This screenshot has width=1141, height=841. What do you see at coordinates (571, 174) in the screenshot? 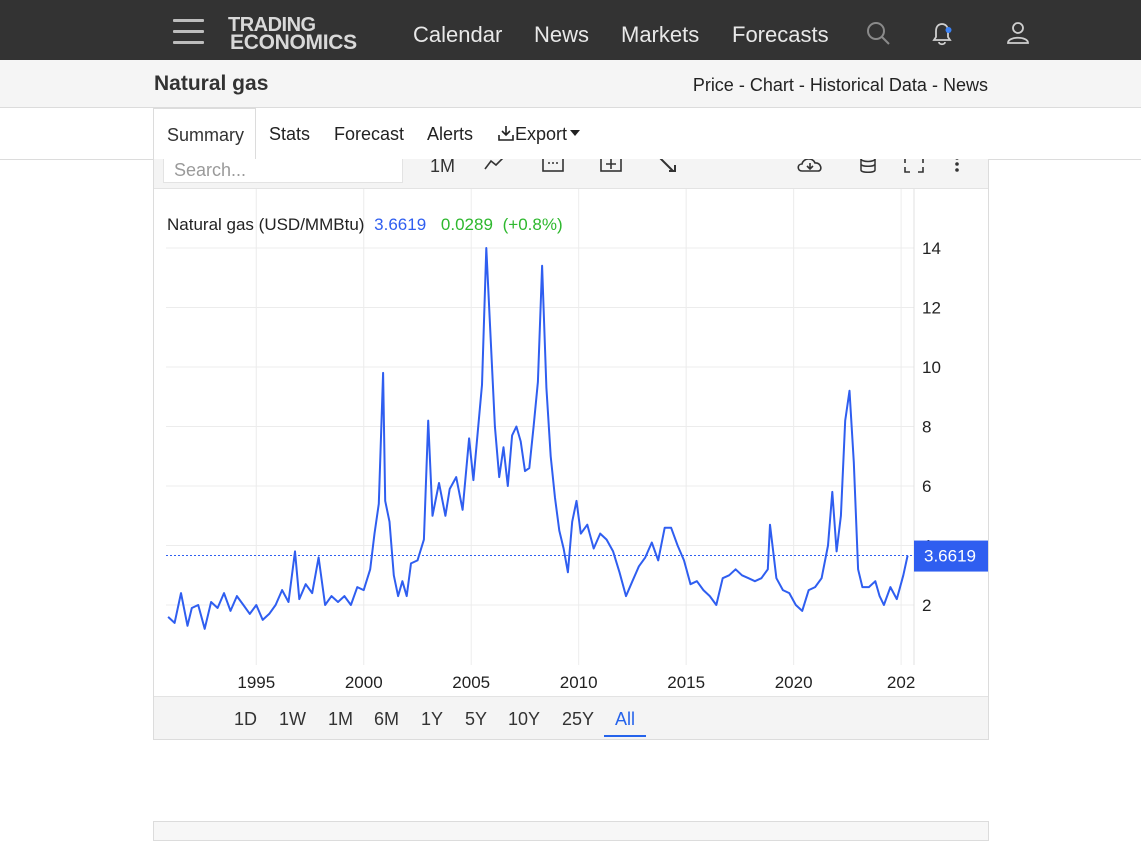
I see `chart-toolbar: Search... 1M` at bounding box center [571, 174].